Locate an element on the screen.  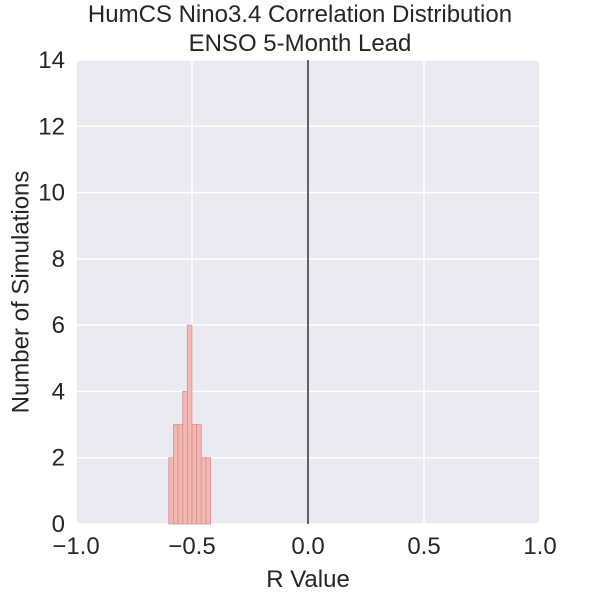
y-tick-labels: 0 2 4 6 8 10 12 14 is located at coordinates (51, 292).